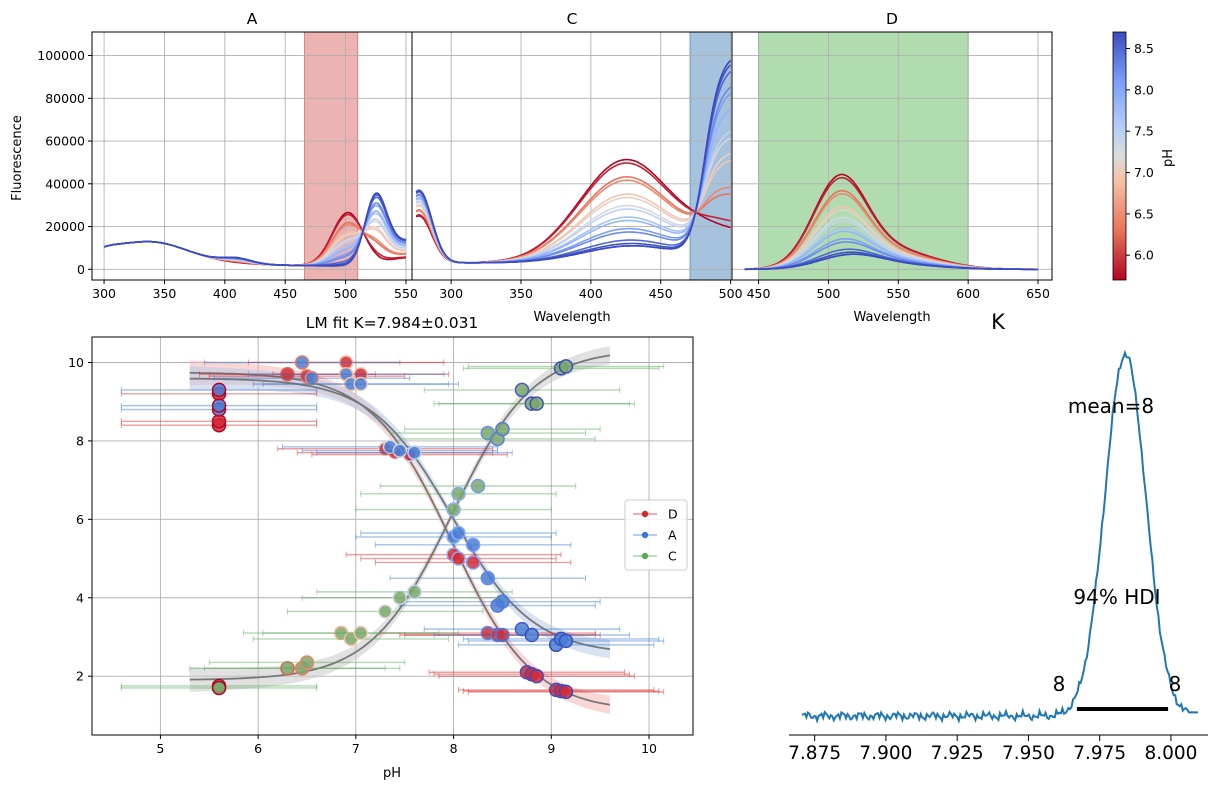  Describe the element at coordinates (649, 748) in the screenshot. I see `x-tick-label: 10` at that location.